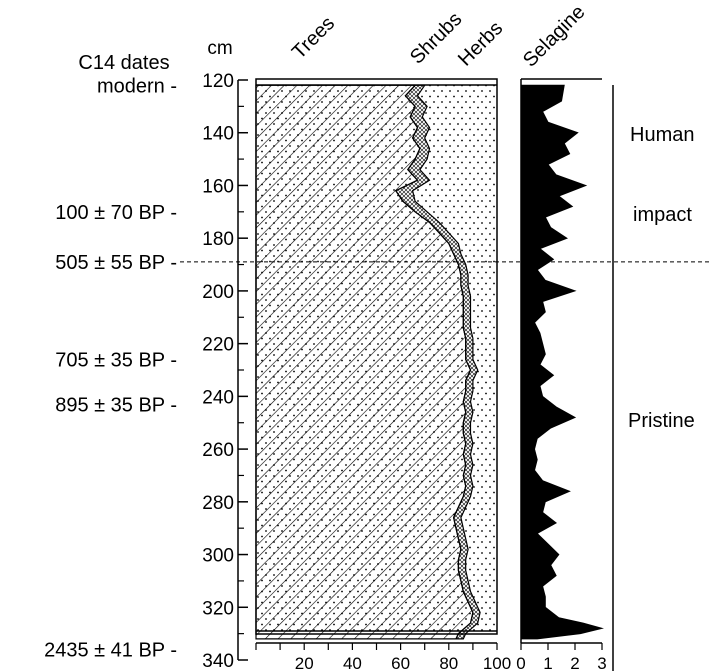  Describe the element at coordinates (662, 135) in the screenshot. I see `zone-label-human: Human` at that location.